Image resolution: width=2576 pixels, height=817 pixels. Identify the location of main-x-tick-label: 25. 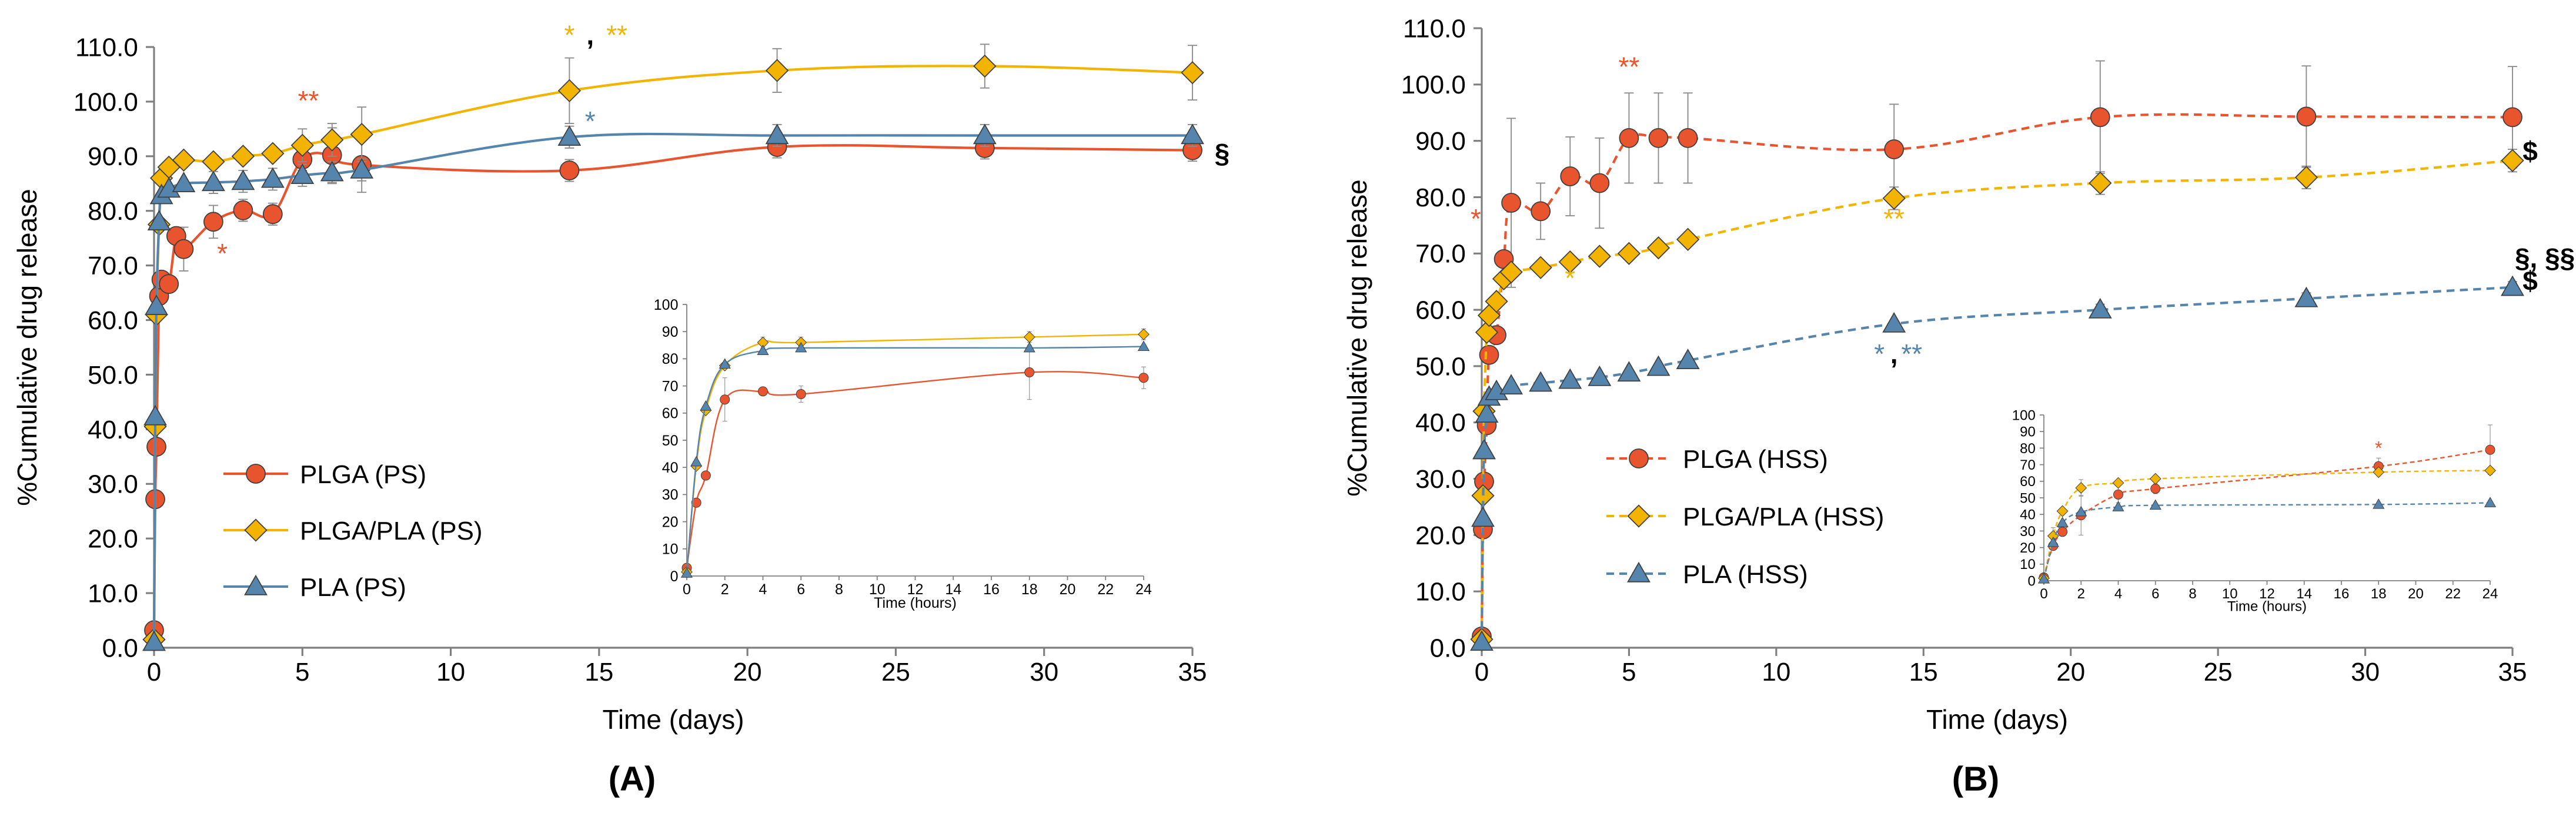
(2218, 673).